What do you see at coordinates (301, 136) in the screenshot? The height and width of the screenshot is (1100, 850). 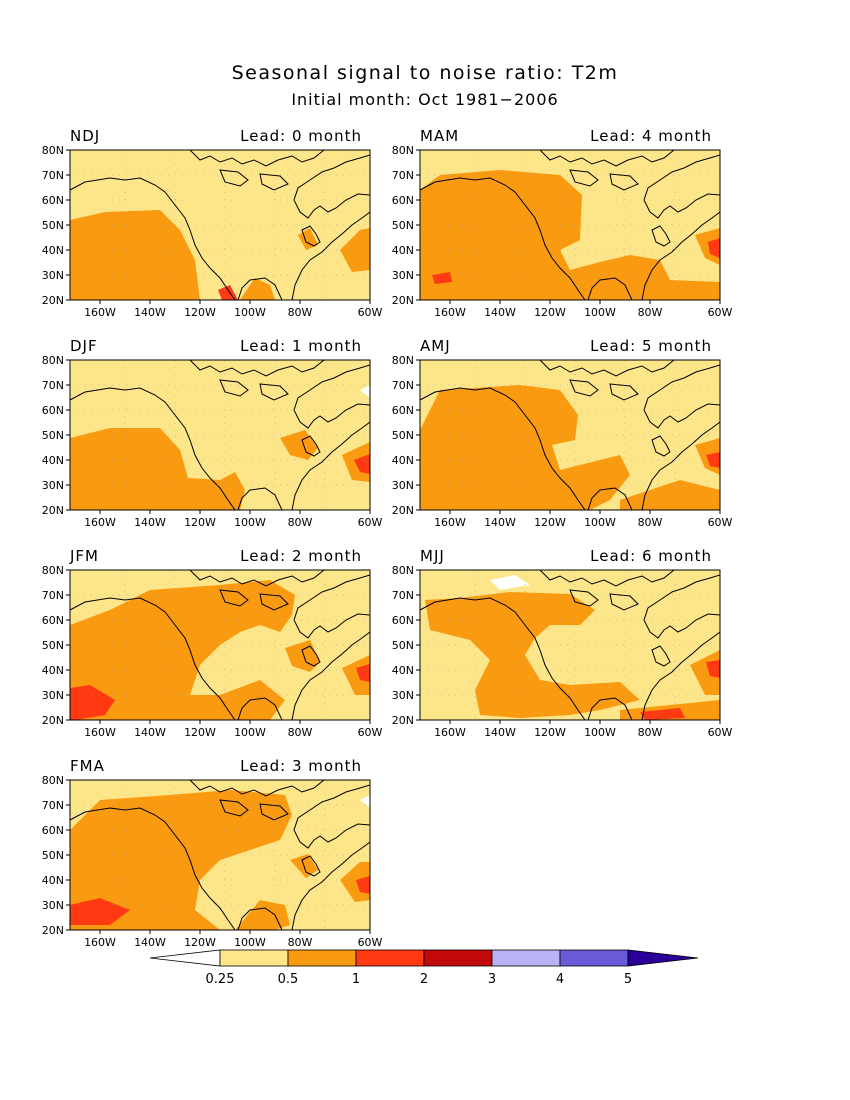 I see `panel-lead-label: Lead: 0 month` at bounding box center [301, 136].